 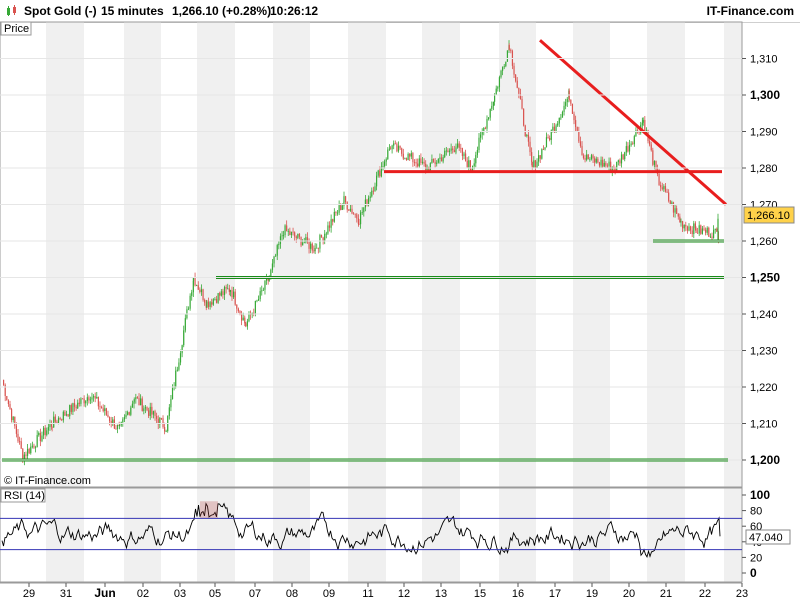 What do you see at coordinates (143, 594) in the screenshot?
I see `time-tick-label: 02` at bounding box center [143, 594].